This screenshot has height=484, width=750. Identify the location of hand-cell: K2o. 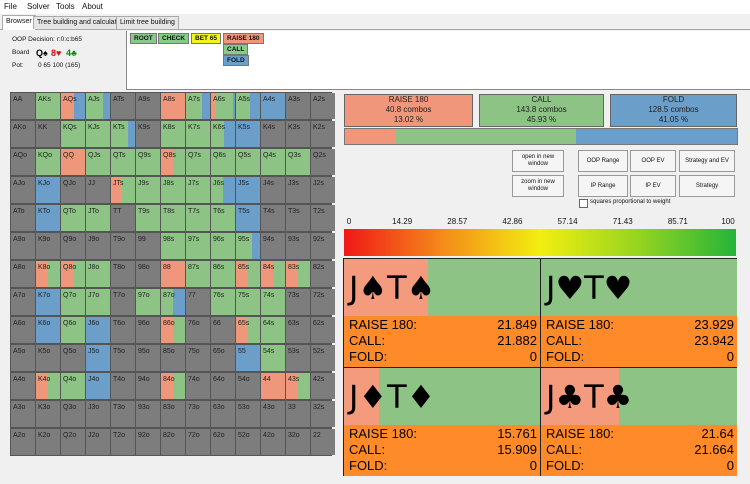
(48, 442).